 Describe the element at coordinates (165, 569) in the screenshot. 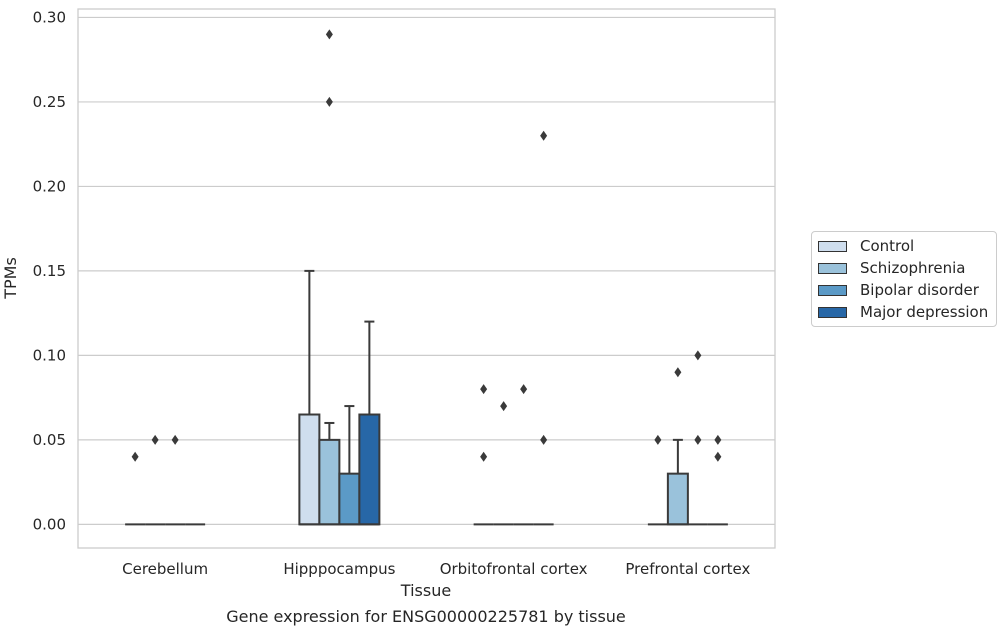

I see `x-tick-label: Cerebellum` at that location.